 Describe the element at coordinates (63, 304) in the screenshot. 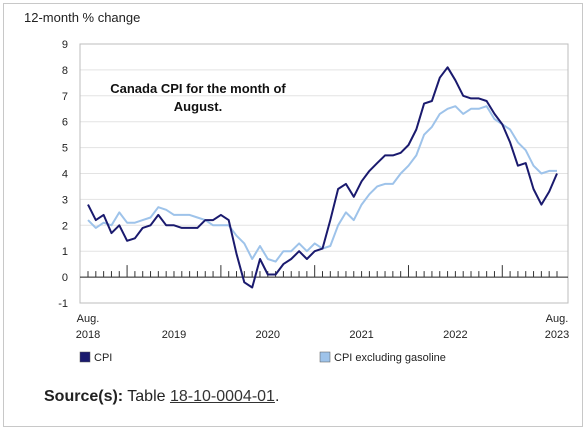

I see `y-tick-label: -1` at that location.